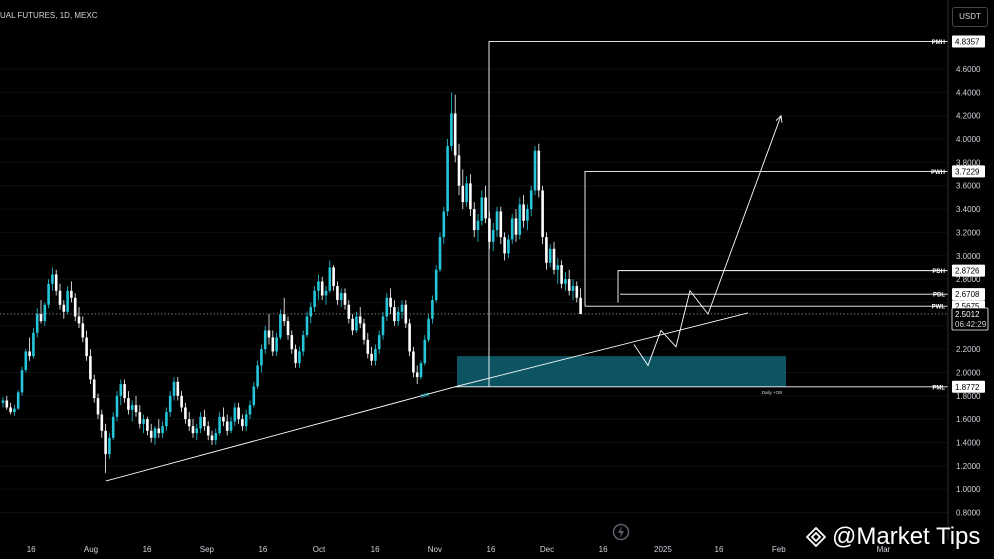 The height and width of the screenshot is (559, 994). What do you see at coordinates (967, 271) in the screenshot?
I see `level-value: 2.8726` at bounding box center [967, 271].